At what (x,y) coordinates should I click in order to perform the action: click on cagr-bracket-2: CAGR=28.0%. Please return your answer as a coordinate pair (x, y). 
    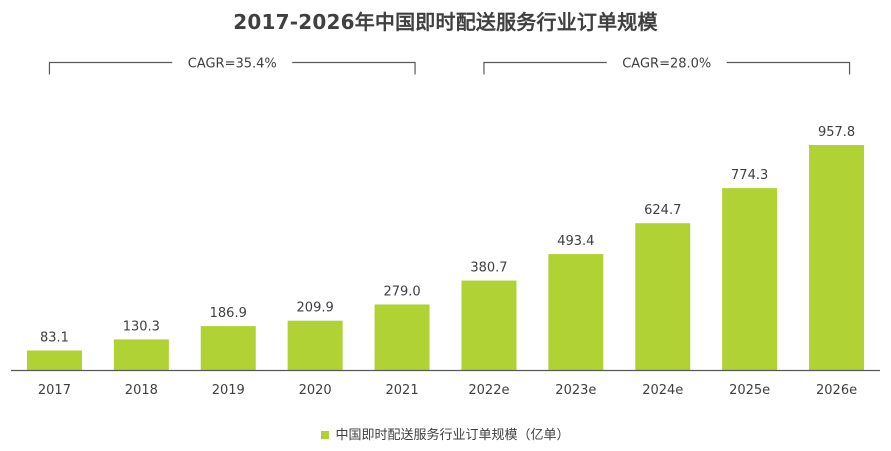
    Looking at the image, I should click on (667, 66).